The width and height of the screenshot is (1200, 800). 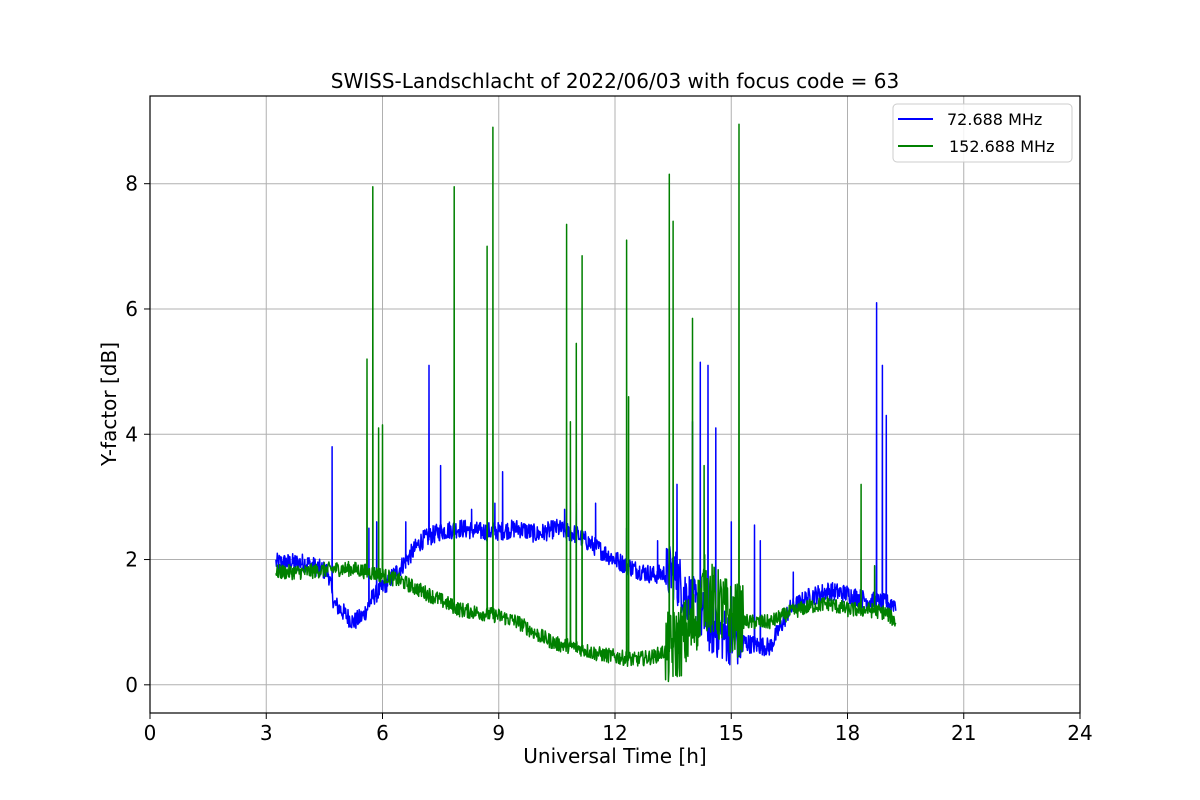 What do you see at coordinates (131, 560) in the screenshot?
I see `y-tick-label: 2` at bounding box center [131, 560].